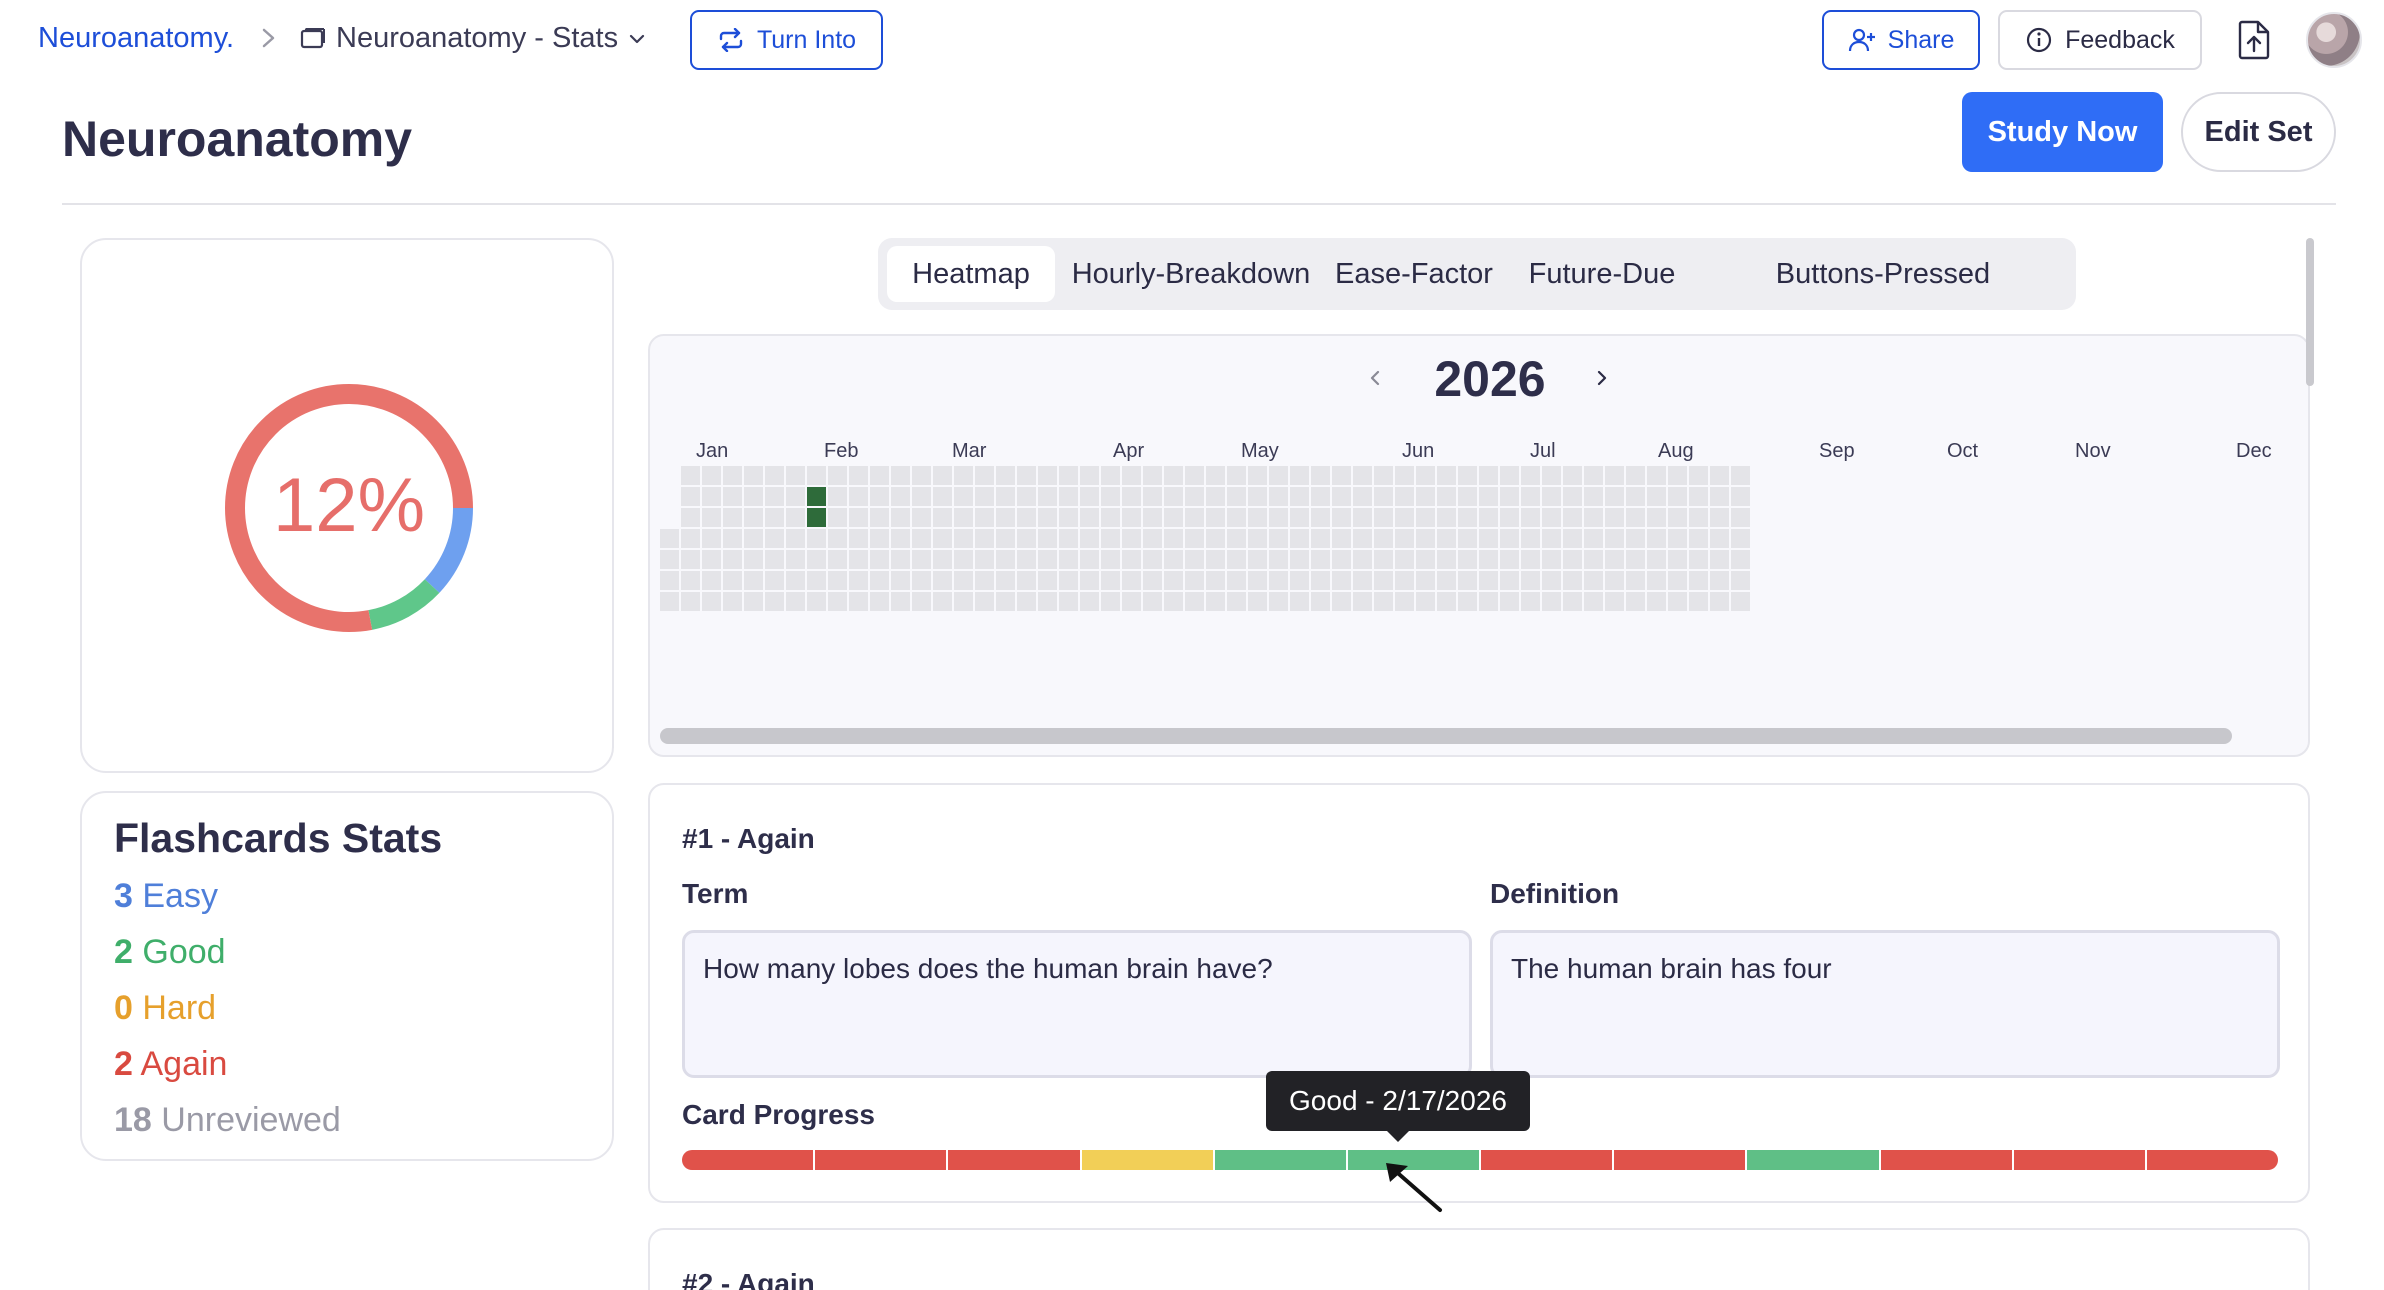  I want to click on definition-field: The human brain has four, so click(1885, 1004).